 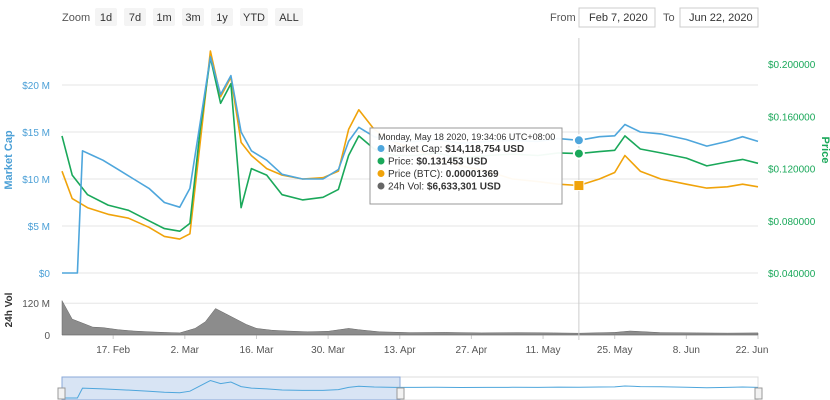 I want to click on navigator-left-handle, so click(x=61, y=393).